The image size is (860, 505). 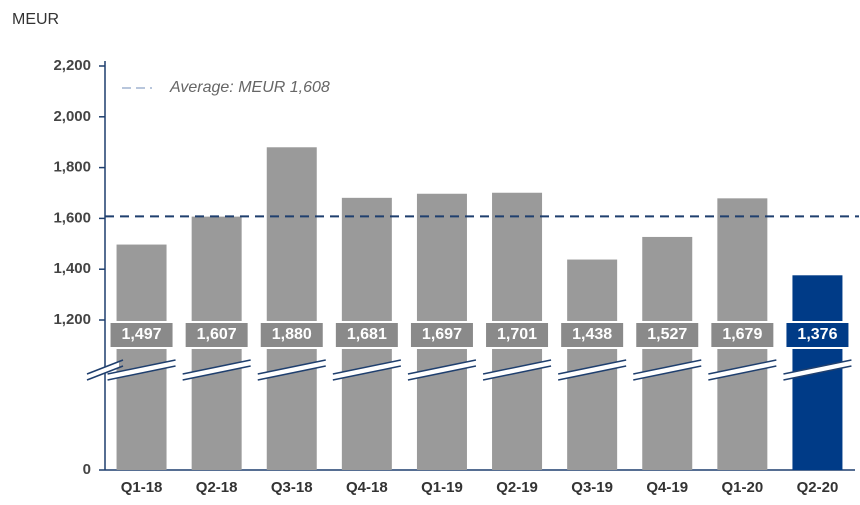 I want to click on x-tick-label: Q2-18, so click(x=217, y=487).